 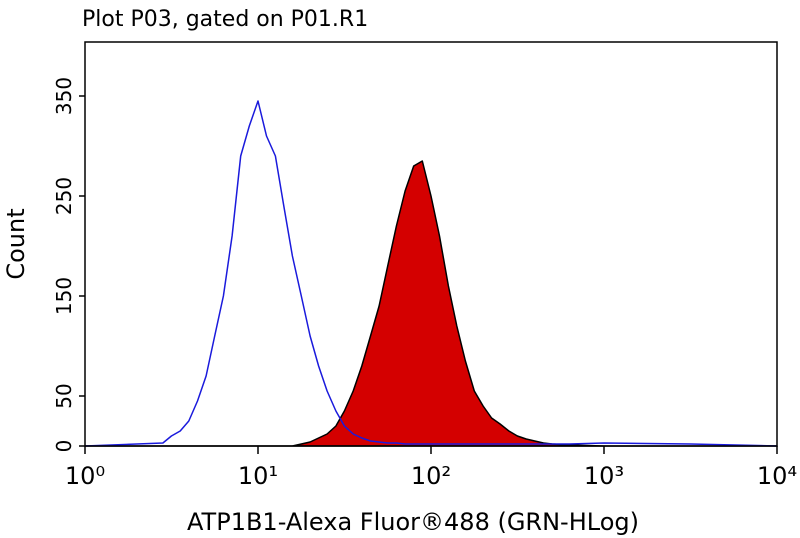 What do you see at coordinates (413, 522) in the screenshot?
I see `x-axis-title: ATP1B1-Alexa Fluor®488 (GRN-HLog)` at bounding box center [413, 522].